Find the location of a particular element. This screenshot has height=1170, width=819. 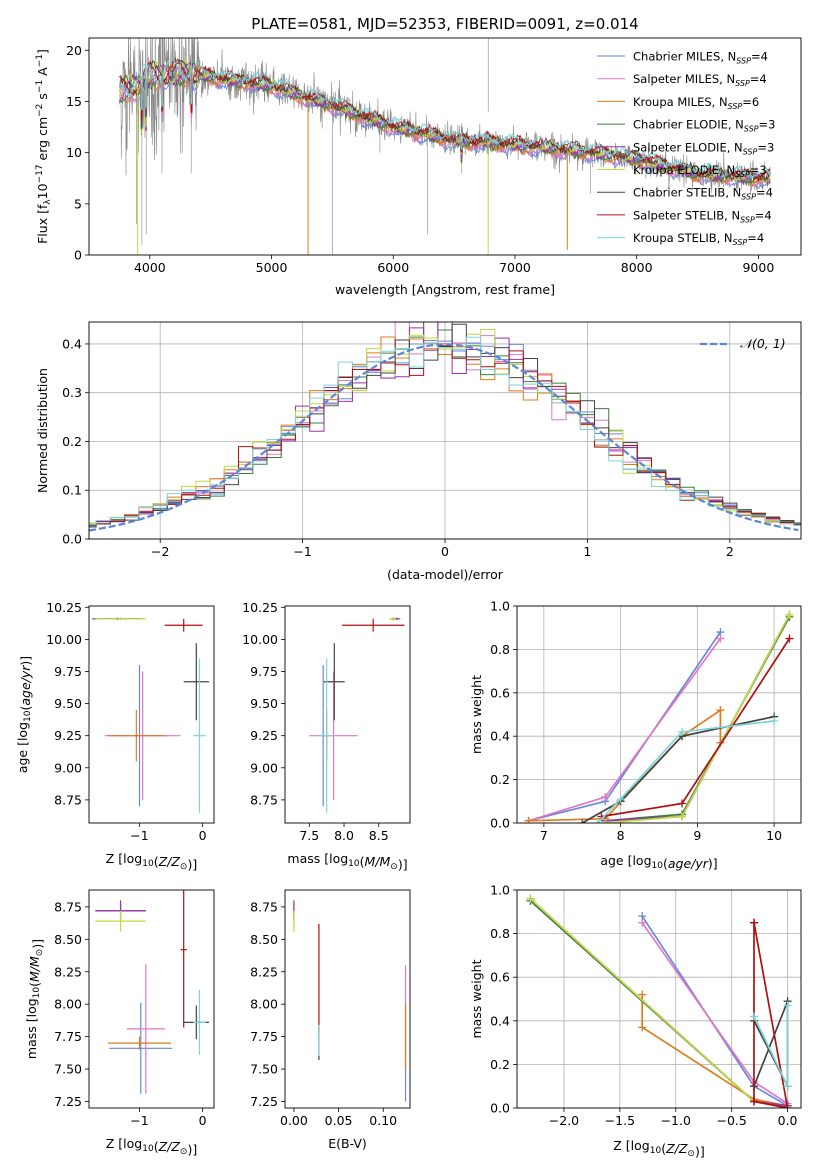

y-tick-label: 7.25 is located at coordinates (68, 1101).